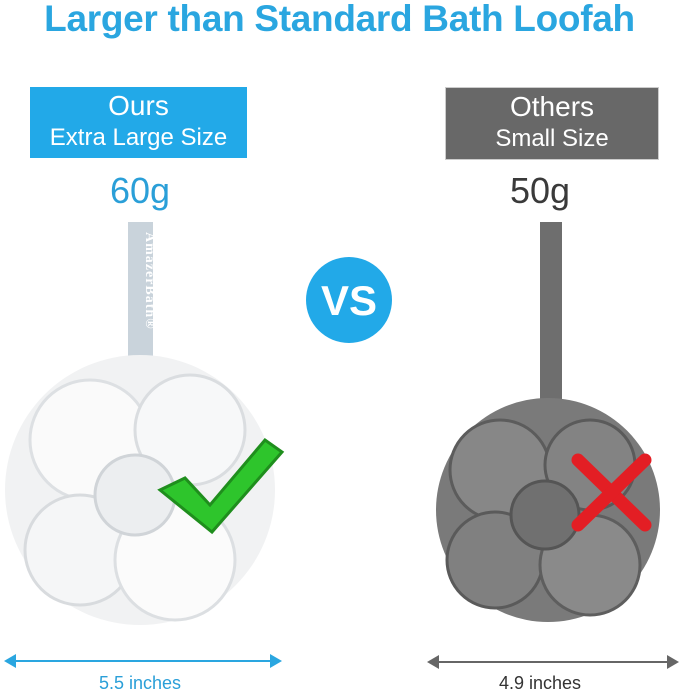  What do you see at coordinates (552, 106) in the screenshot?
I see `others-label: Others` at bounding box center [552, 106].